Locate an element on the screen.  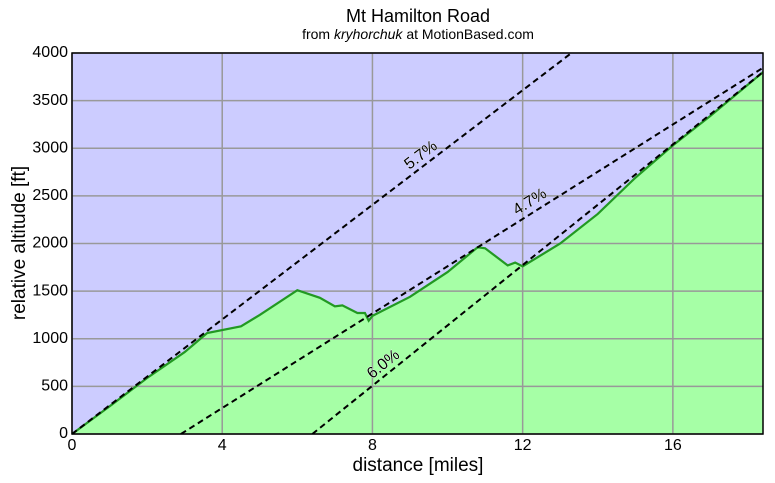
y-tick-label: 3000 is located at coordinates (50, 147).